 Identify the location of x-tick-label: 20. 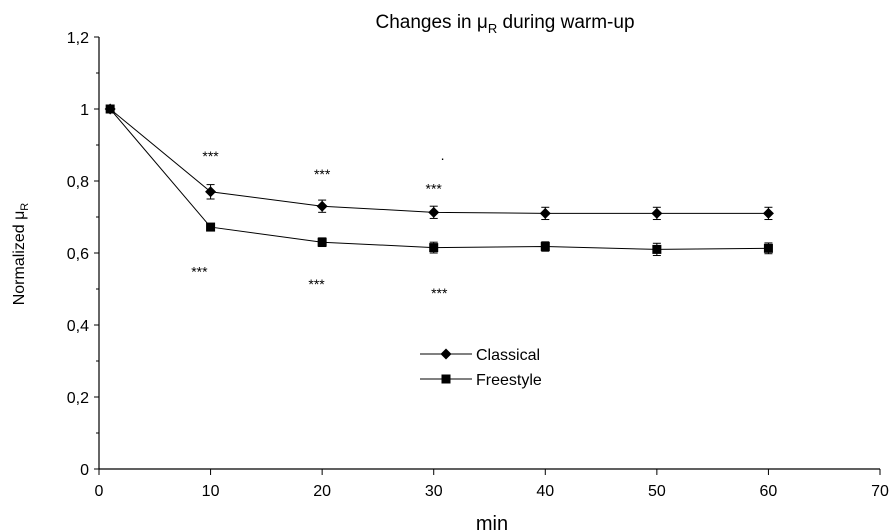
(322, 491).